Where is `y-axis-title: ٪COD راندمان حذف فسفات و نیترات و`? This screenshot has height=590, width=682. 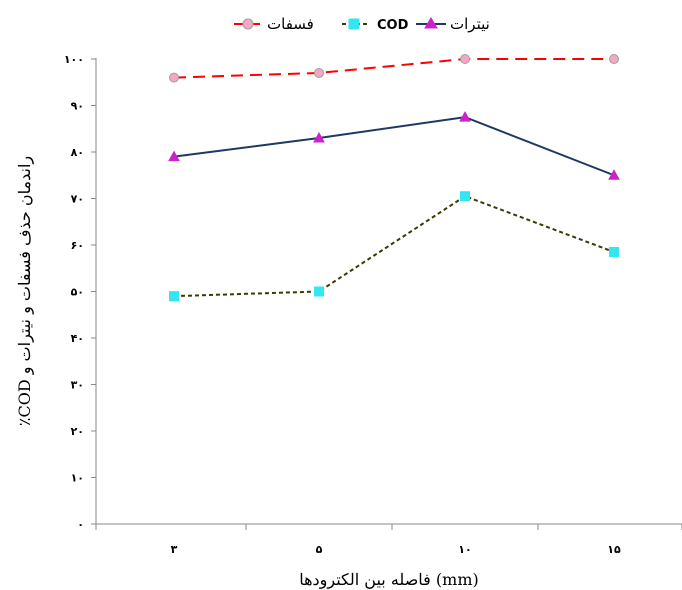 y-axis-title: ٪COD راندمان حذف فسفات و نیترات و is located at coordinates (24, 291).